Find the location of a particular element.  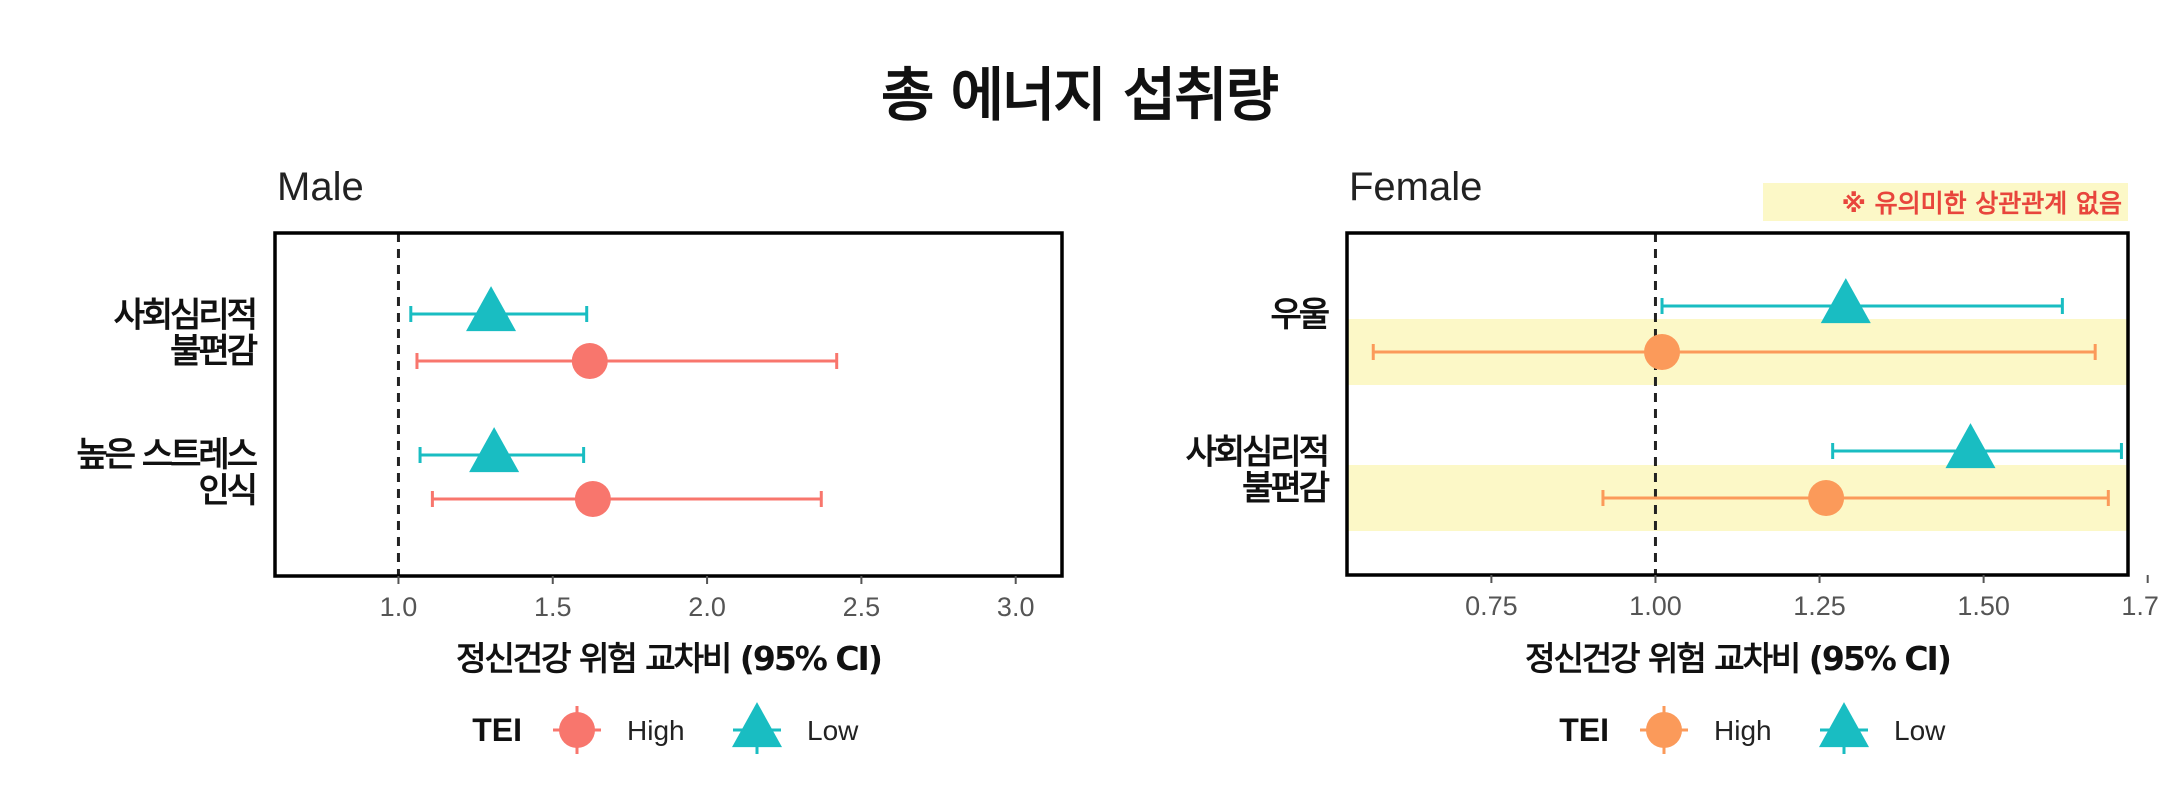

significance-note: ※ 유의미한 상관관계 없음 is located at coordinates (1982, 203).